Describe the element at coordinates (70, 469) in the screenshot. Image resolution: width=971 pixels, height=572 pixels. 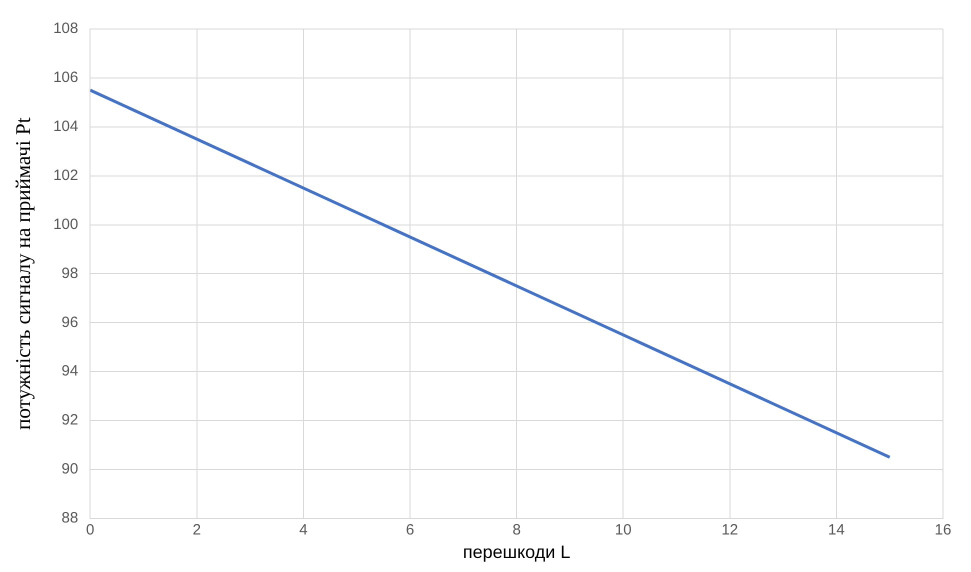
I see `y-tick-label: 90` at that location.